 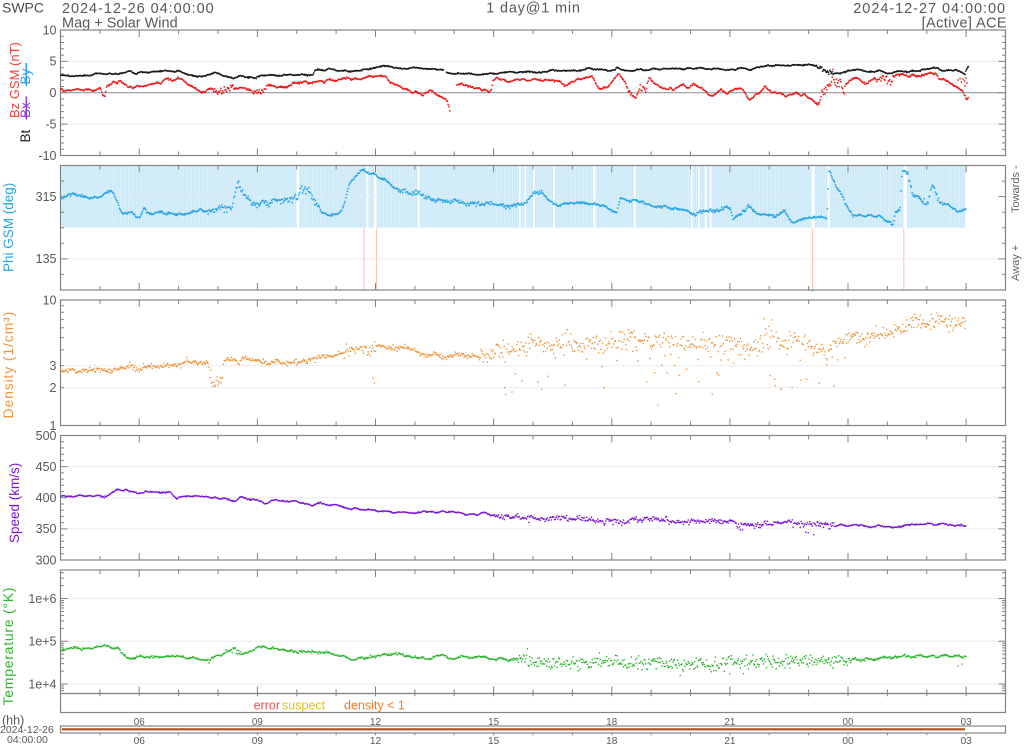 What do you see at coordinates (1016, 189) in the screenshot?
I see `svg-text: Towards -` at bounding box center [1016, 189].